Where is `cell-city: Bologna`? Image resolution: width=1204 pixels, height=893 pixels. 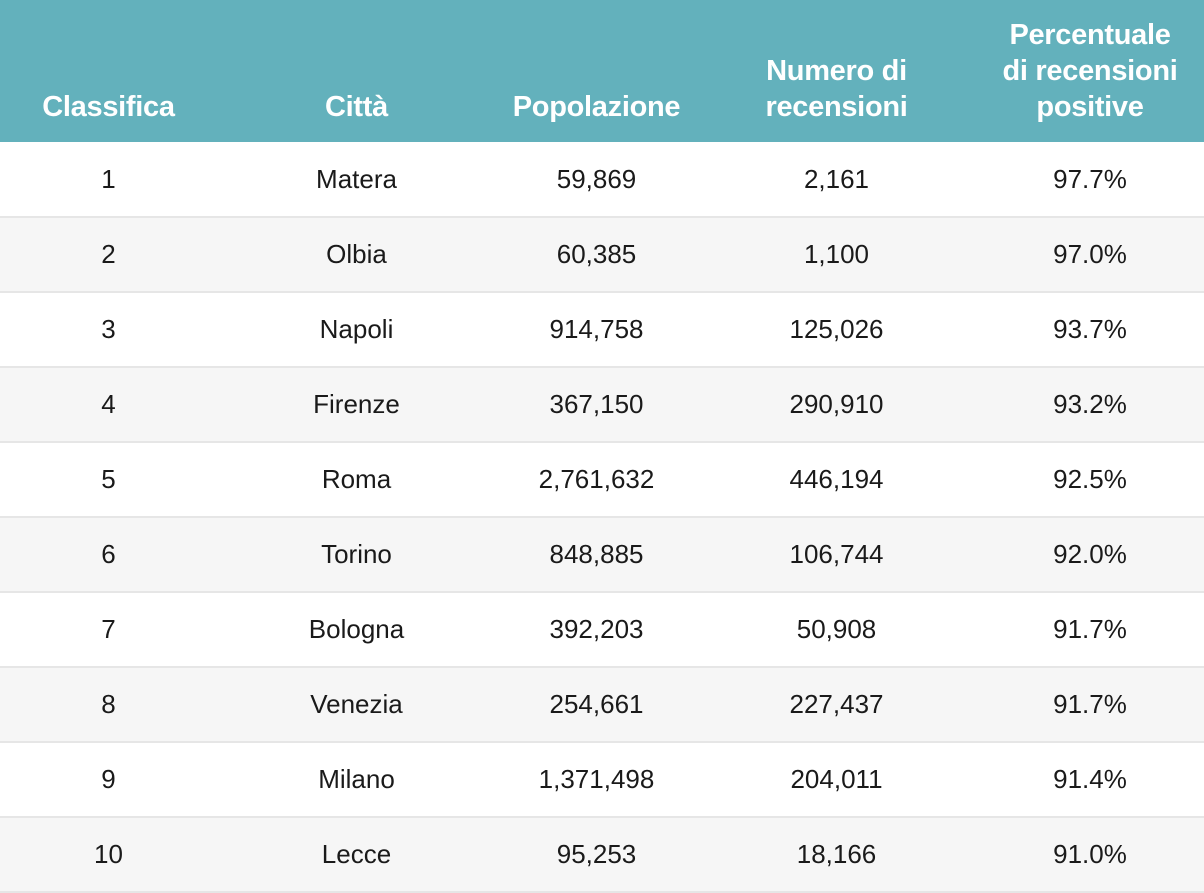 cell-city: Bologna is located at coordinates (356, 630).